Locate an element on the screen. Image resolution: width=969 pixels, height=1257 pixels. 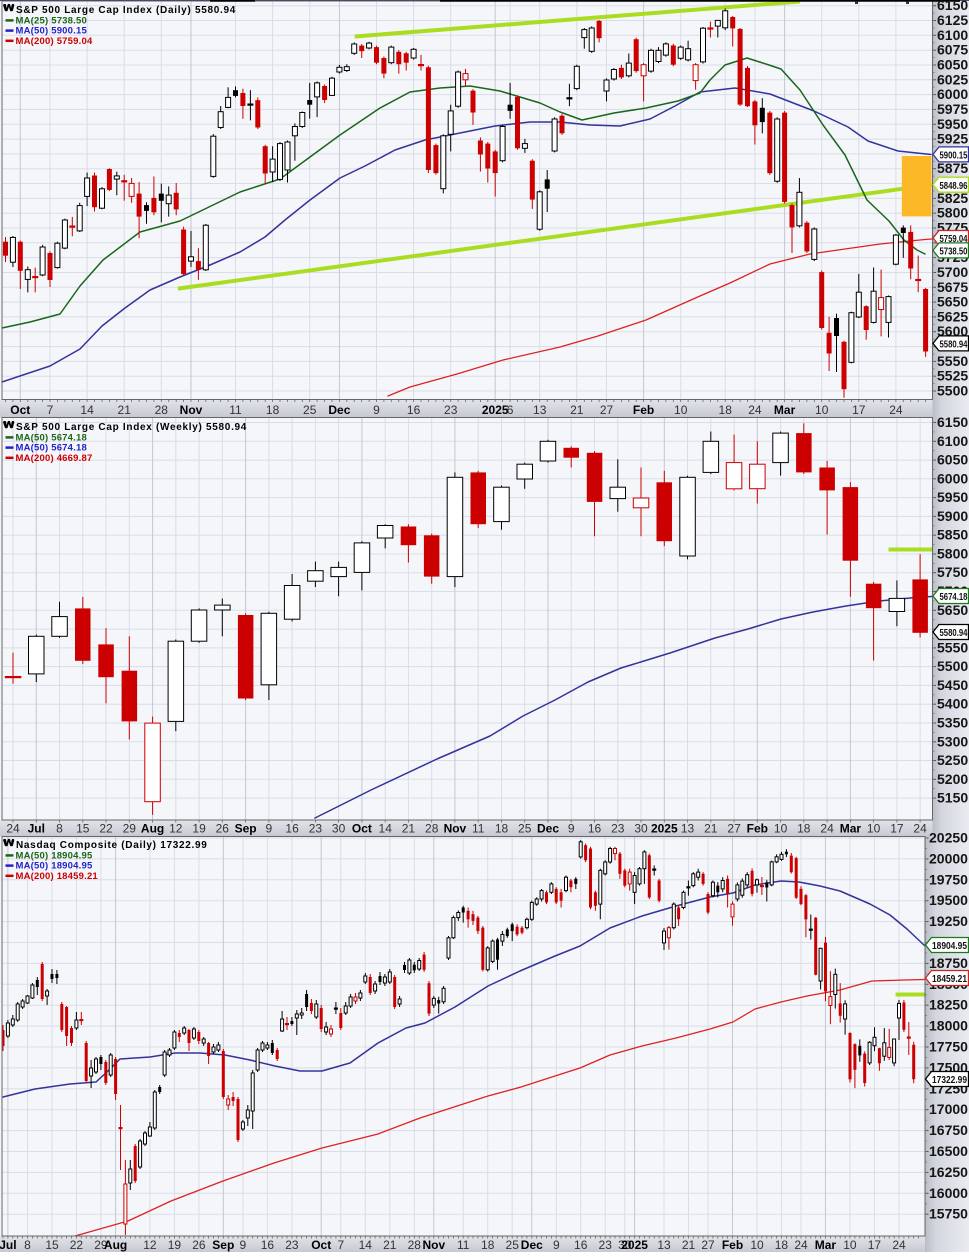
svg-text: 19250 is located at coordinates (948, 921).